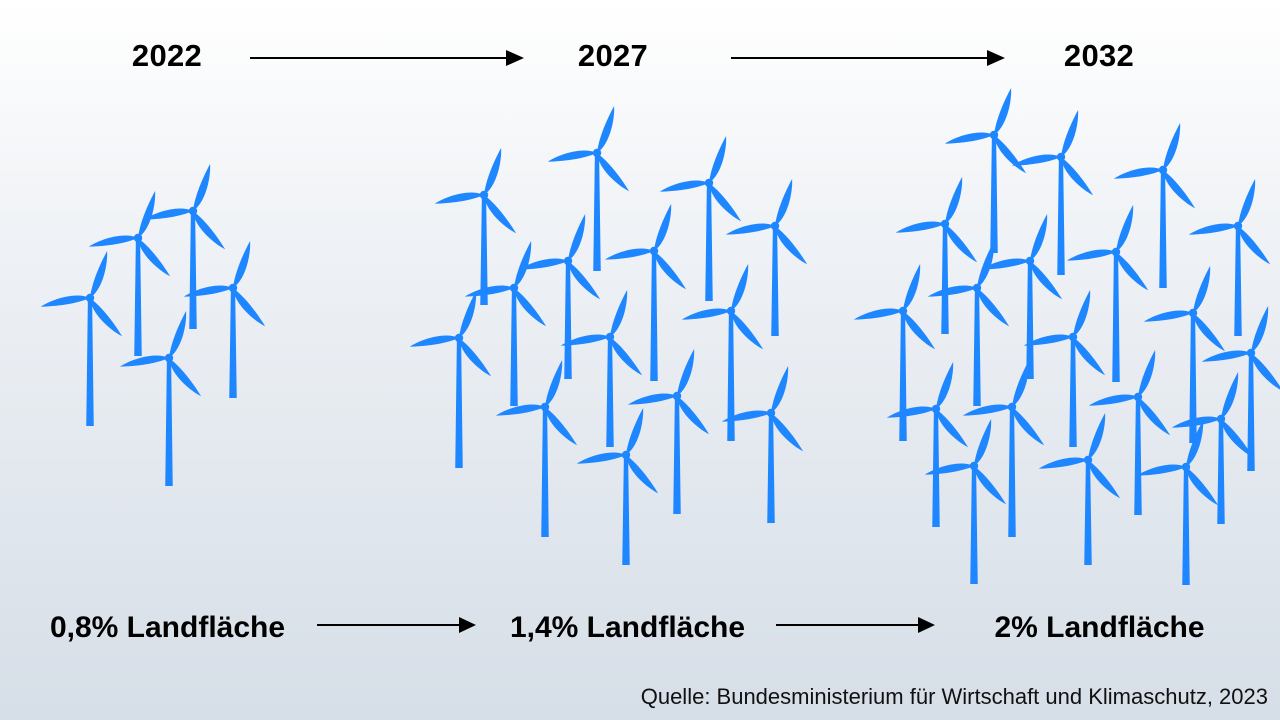  What do you see at coordinates (167, 55) in the screenshot?
I see `year-2022-label: 2022` at bounding box center [167, 55].